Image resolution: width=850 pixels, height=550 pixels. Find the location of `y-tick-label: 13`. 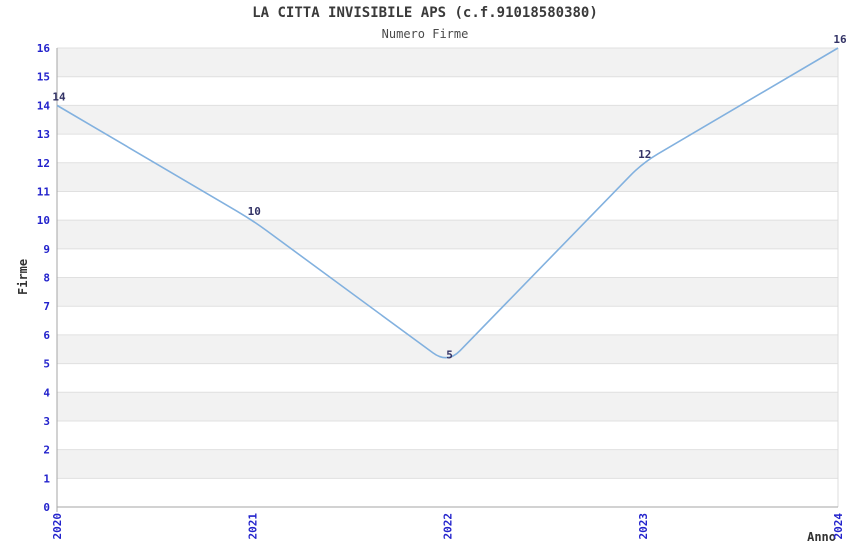

y-tick-label: 13 is located at coordinates (43, 134).